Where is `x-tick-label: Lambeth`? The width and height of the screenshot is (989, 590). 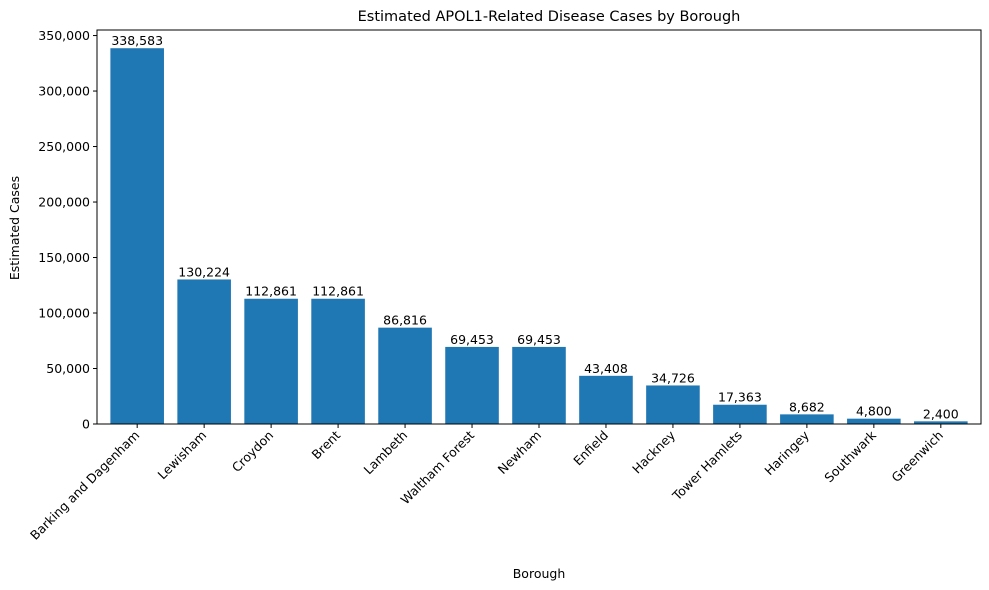 x-tick-label: Lambeth is located at coordinates (386, 453).